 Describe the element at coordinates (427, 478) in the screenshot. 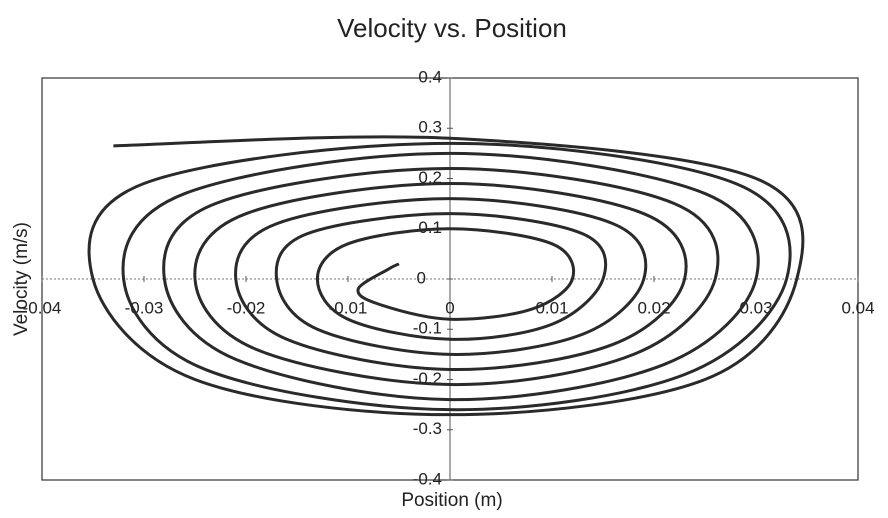

I see `y-tick-label: -0.4` at that location.